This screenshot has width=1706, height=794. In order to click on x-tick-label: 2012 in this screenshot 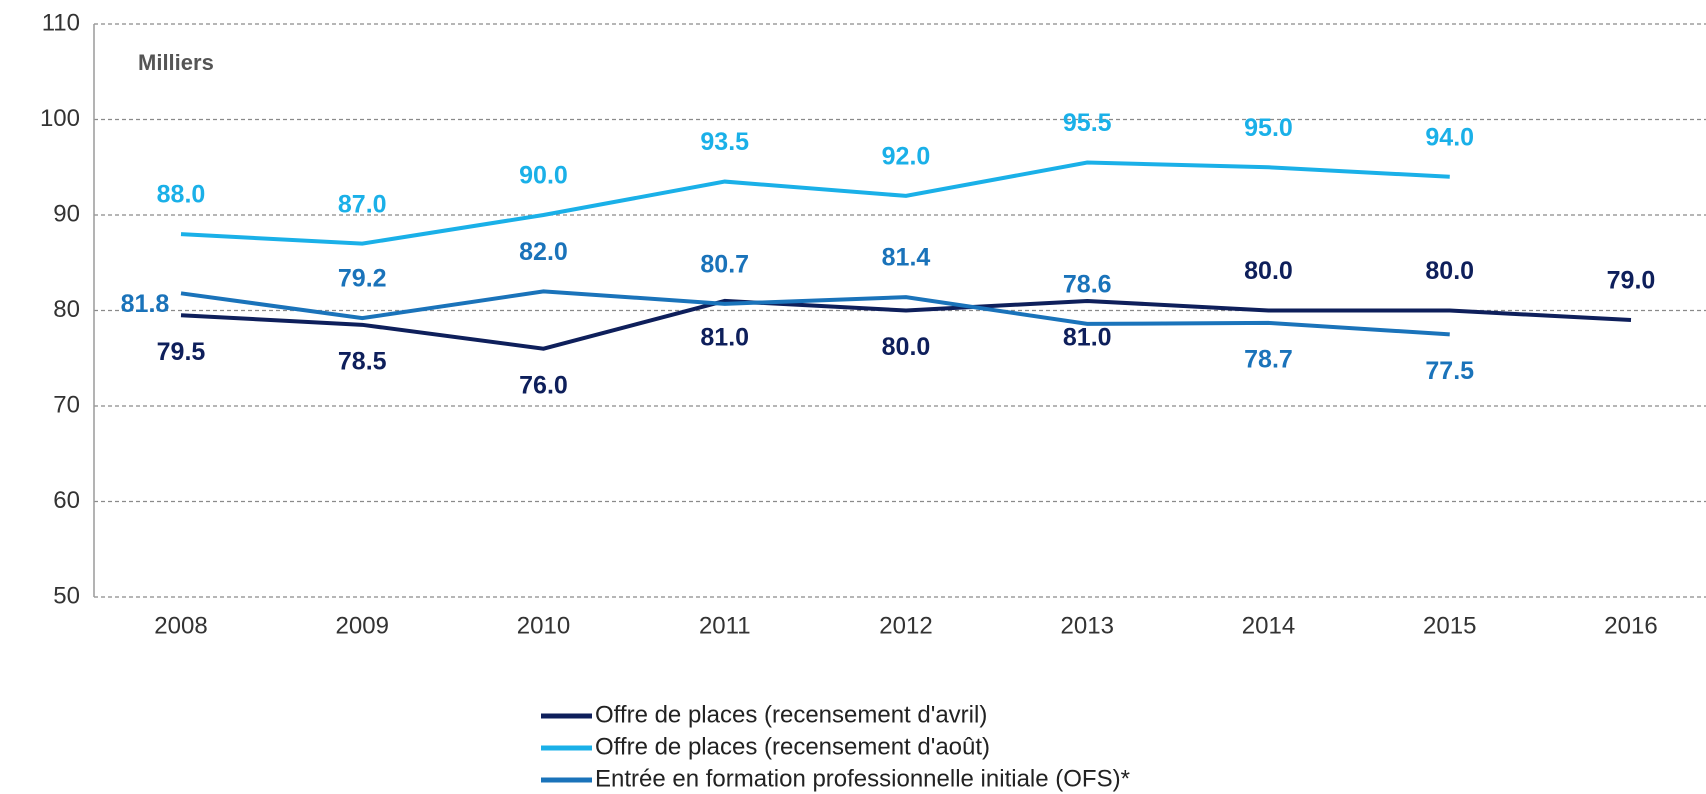, I will do `click(905, 625)`.